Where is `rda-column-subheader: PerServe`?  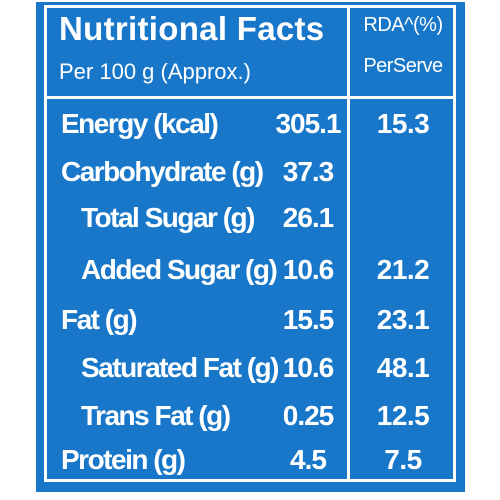 rda-column-subheader: PerServe is located at coordinates (403, 66).